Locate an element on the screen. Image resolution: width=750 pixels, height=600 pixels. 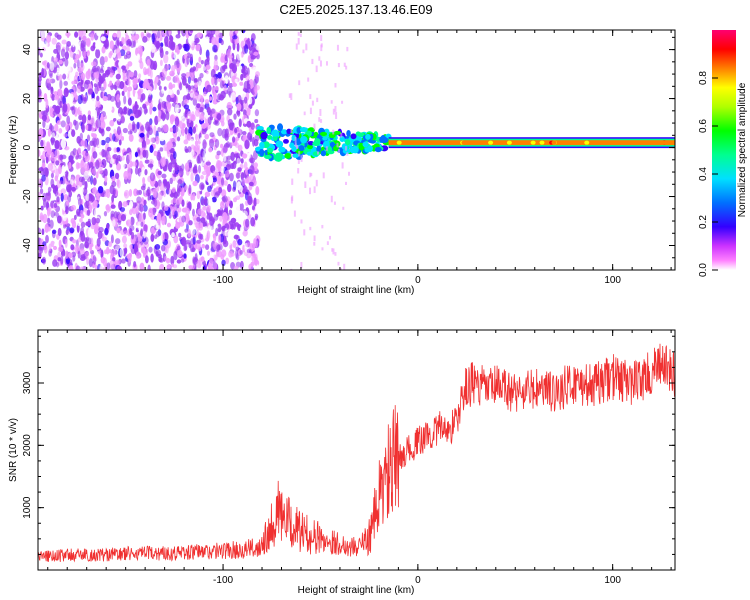
spectrogram-x-label: Height of straight line (km) is located at coordinates (356, 290).